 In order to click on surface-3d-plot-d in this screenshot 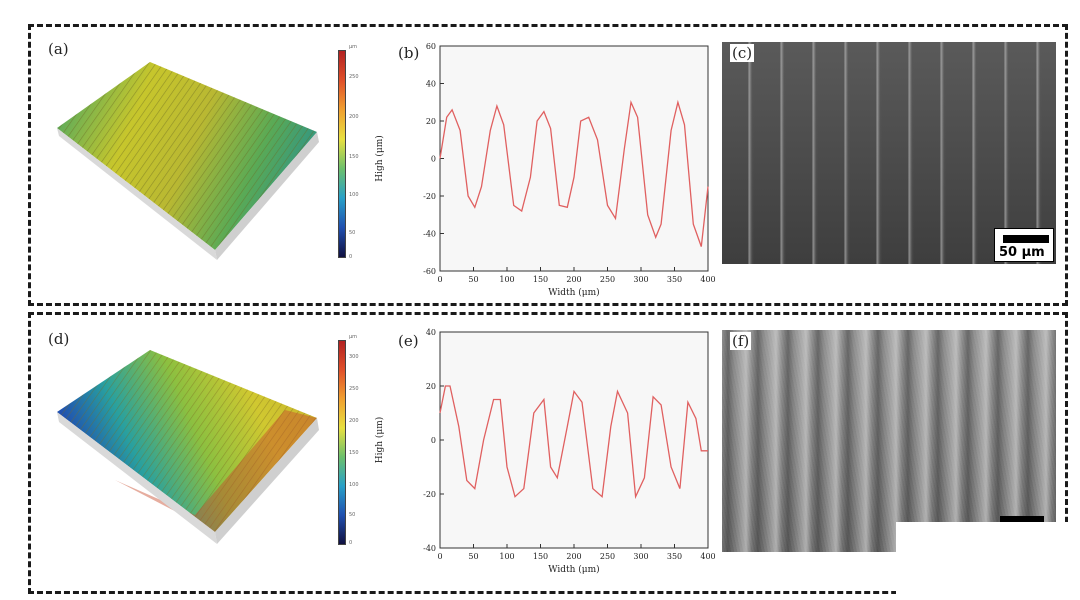, I will do `click(188, 447)`.